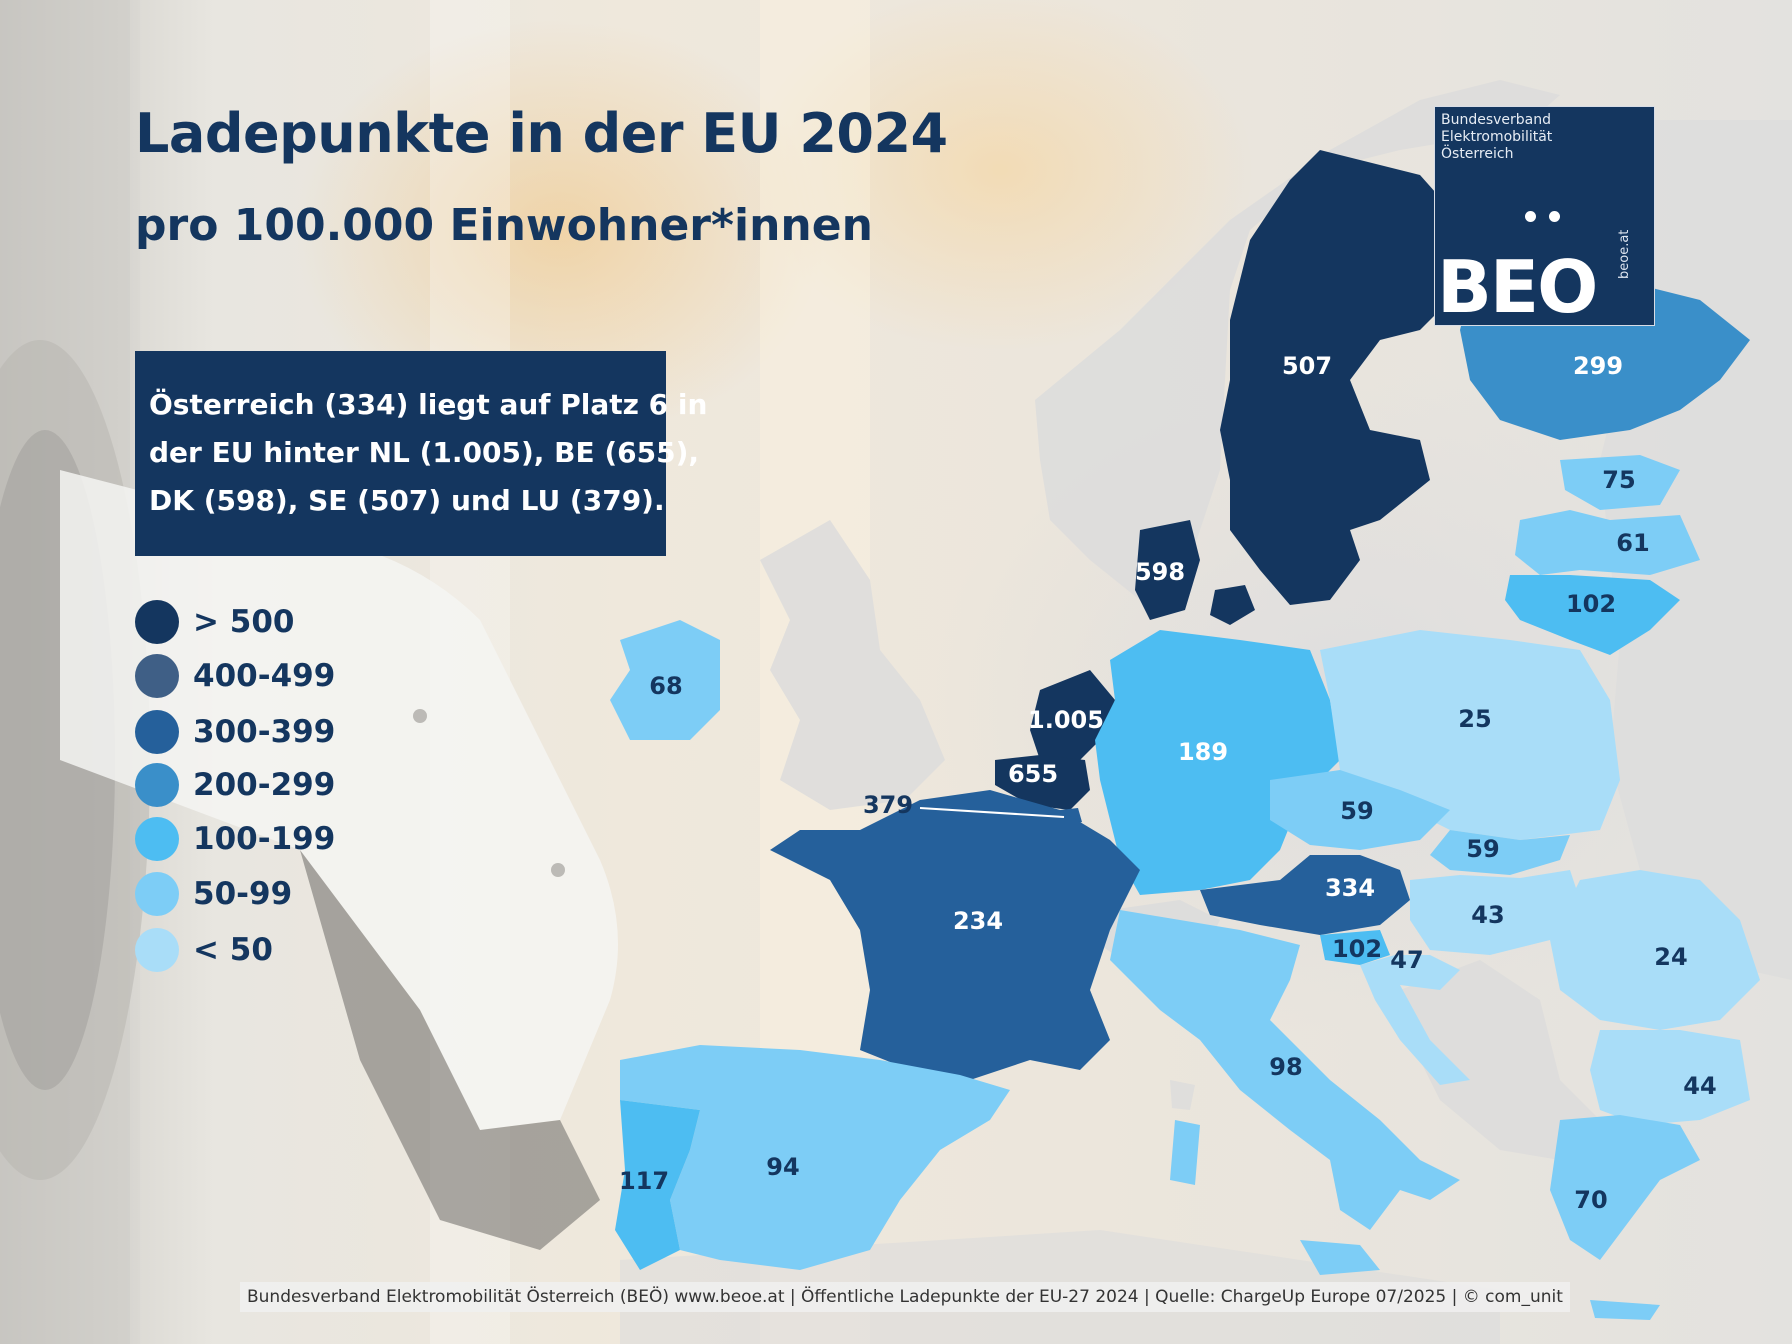 Image resolution: width=1792 pixels, height=1344 pixels. Describe the element at coordinates (1496, 120) in the screenshot. I see `logo-org-line: Bundesverband` at that location.